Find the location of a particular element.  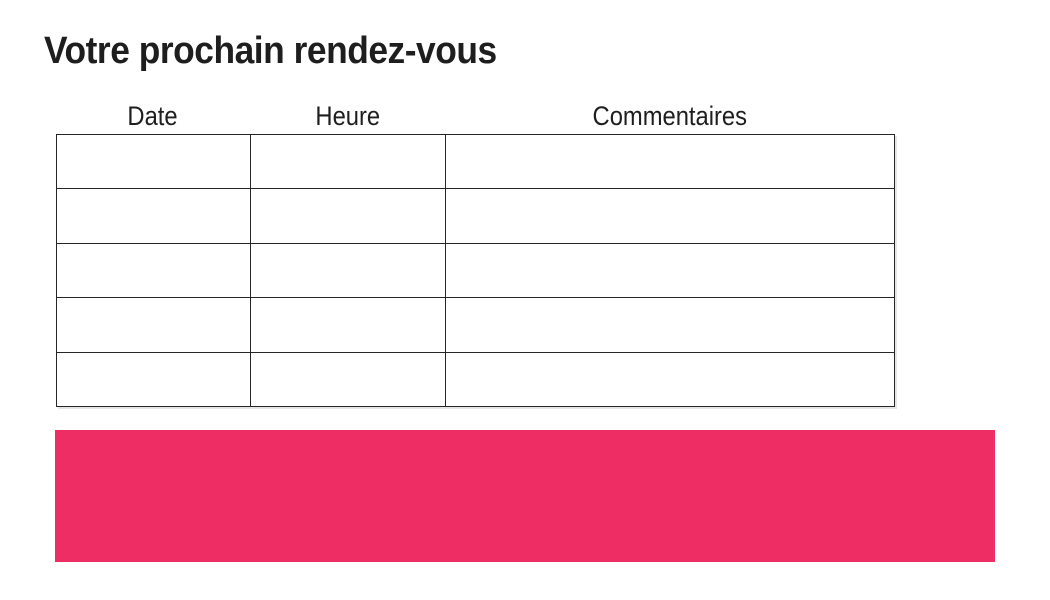

column-header-date: Date is located at coordinates (153, 116).